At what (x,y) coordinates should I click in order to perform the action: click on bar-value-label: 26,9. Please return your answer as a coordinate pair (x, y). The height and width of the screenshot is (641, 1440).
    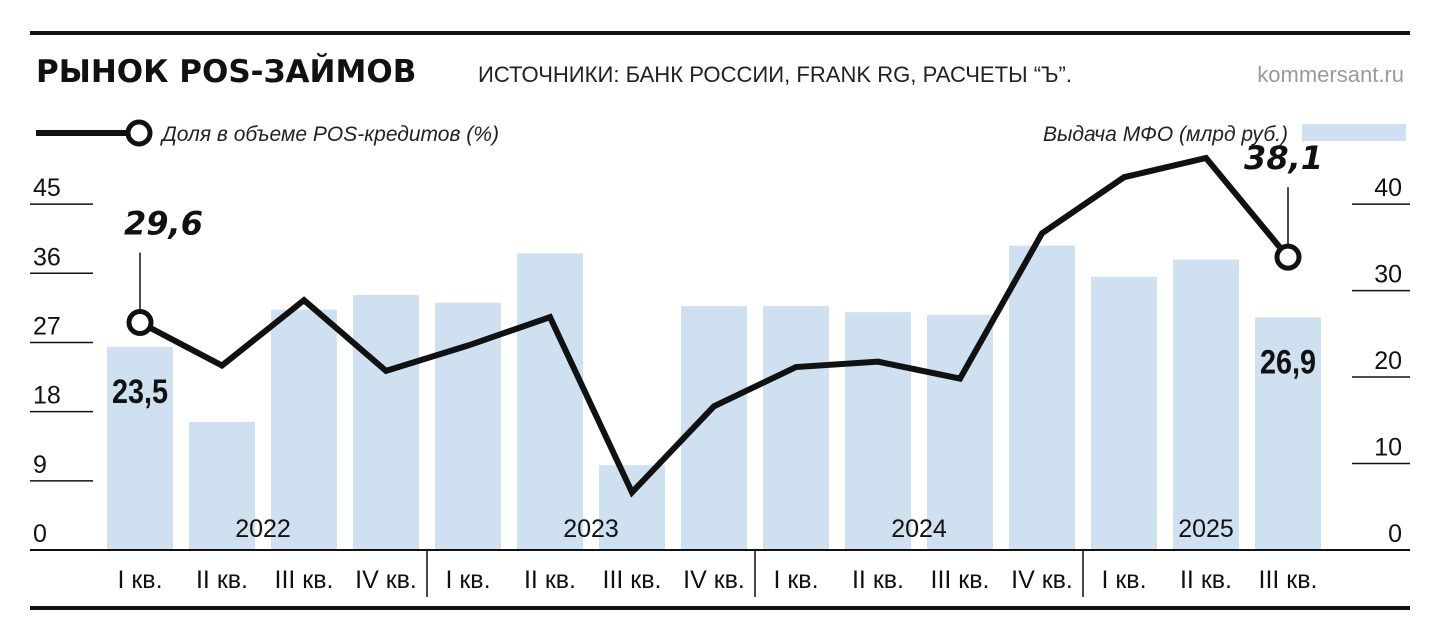
    Looking at the image, I should click on (1288, 362).